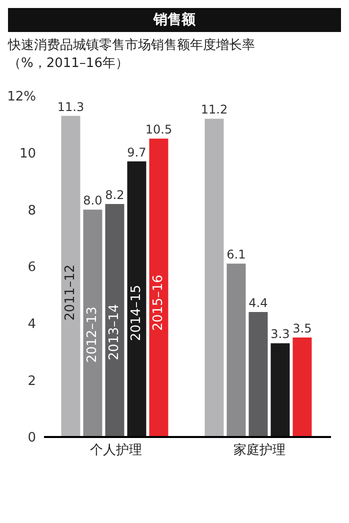 This screenshot has width=349, height=523. Describe the element at coordinates (32, 381) in the screenshot. I see `y-tick-label: 2` at that location.